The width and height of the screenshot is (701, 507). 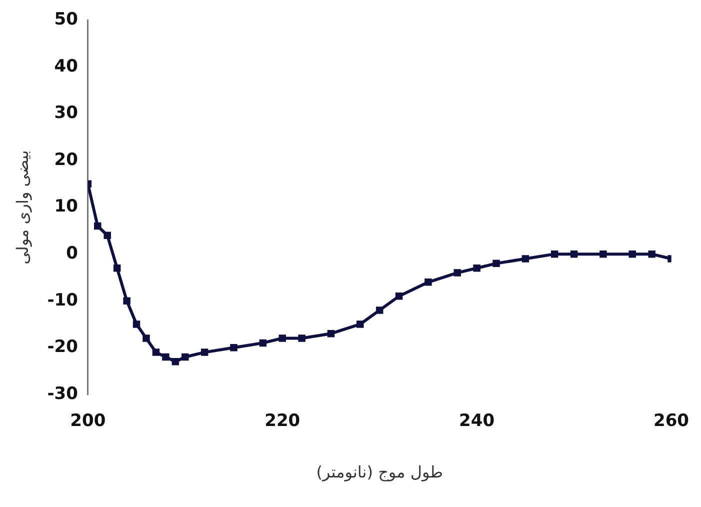 I want to click on y-tick-label: 50, so click(x=66, y=20).